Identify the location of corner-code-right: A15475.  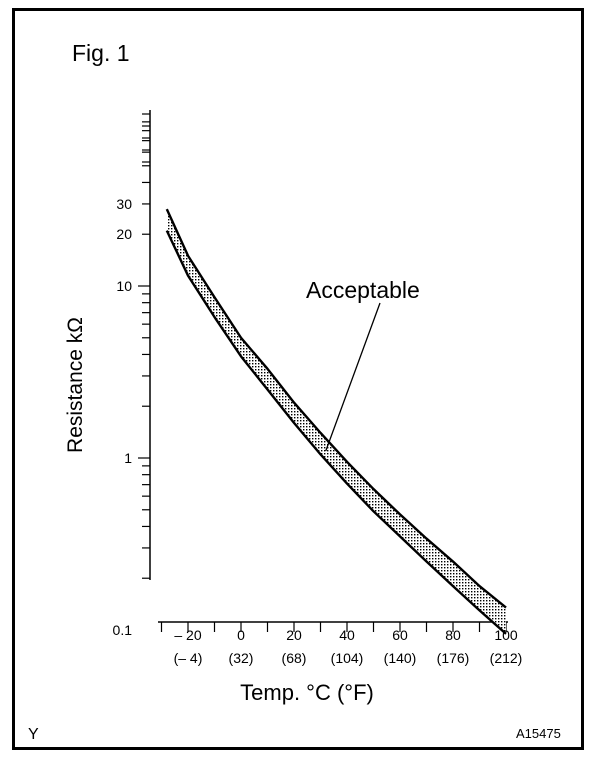
(538, 733).